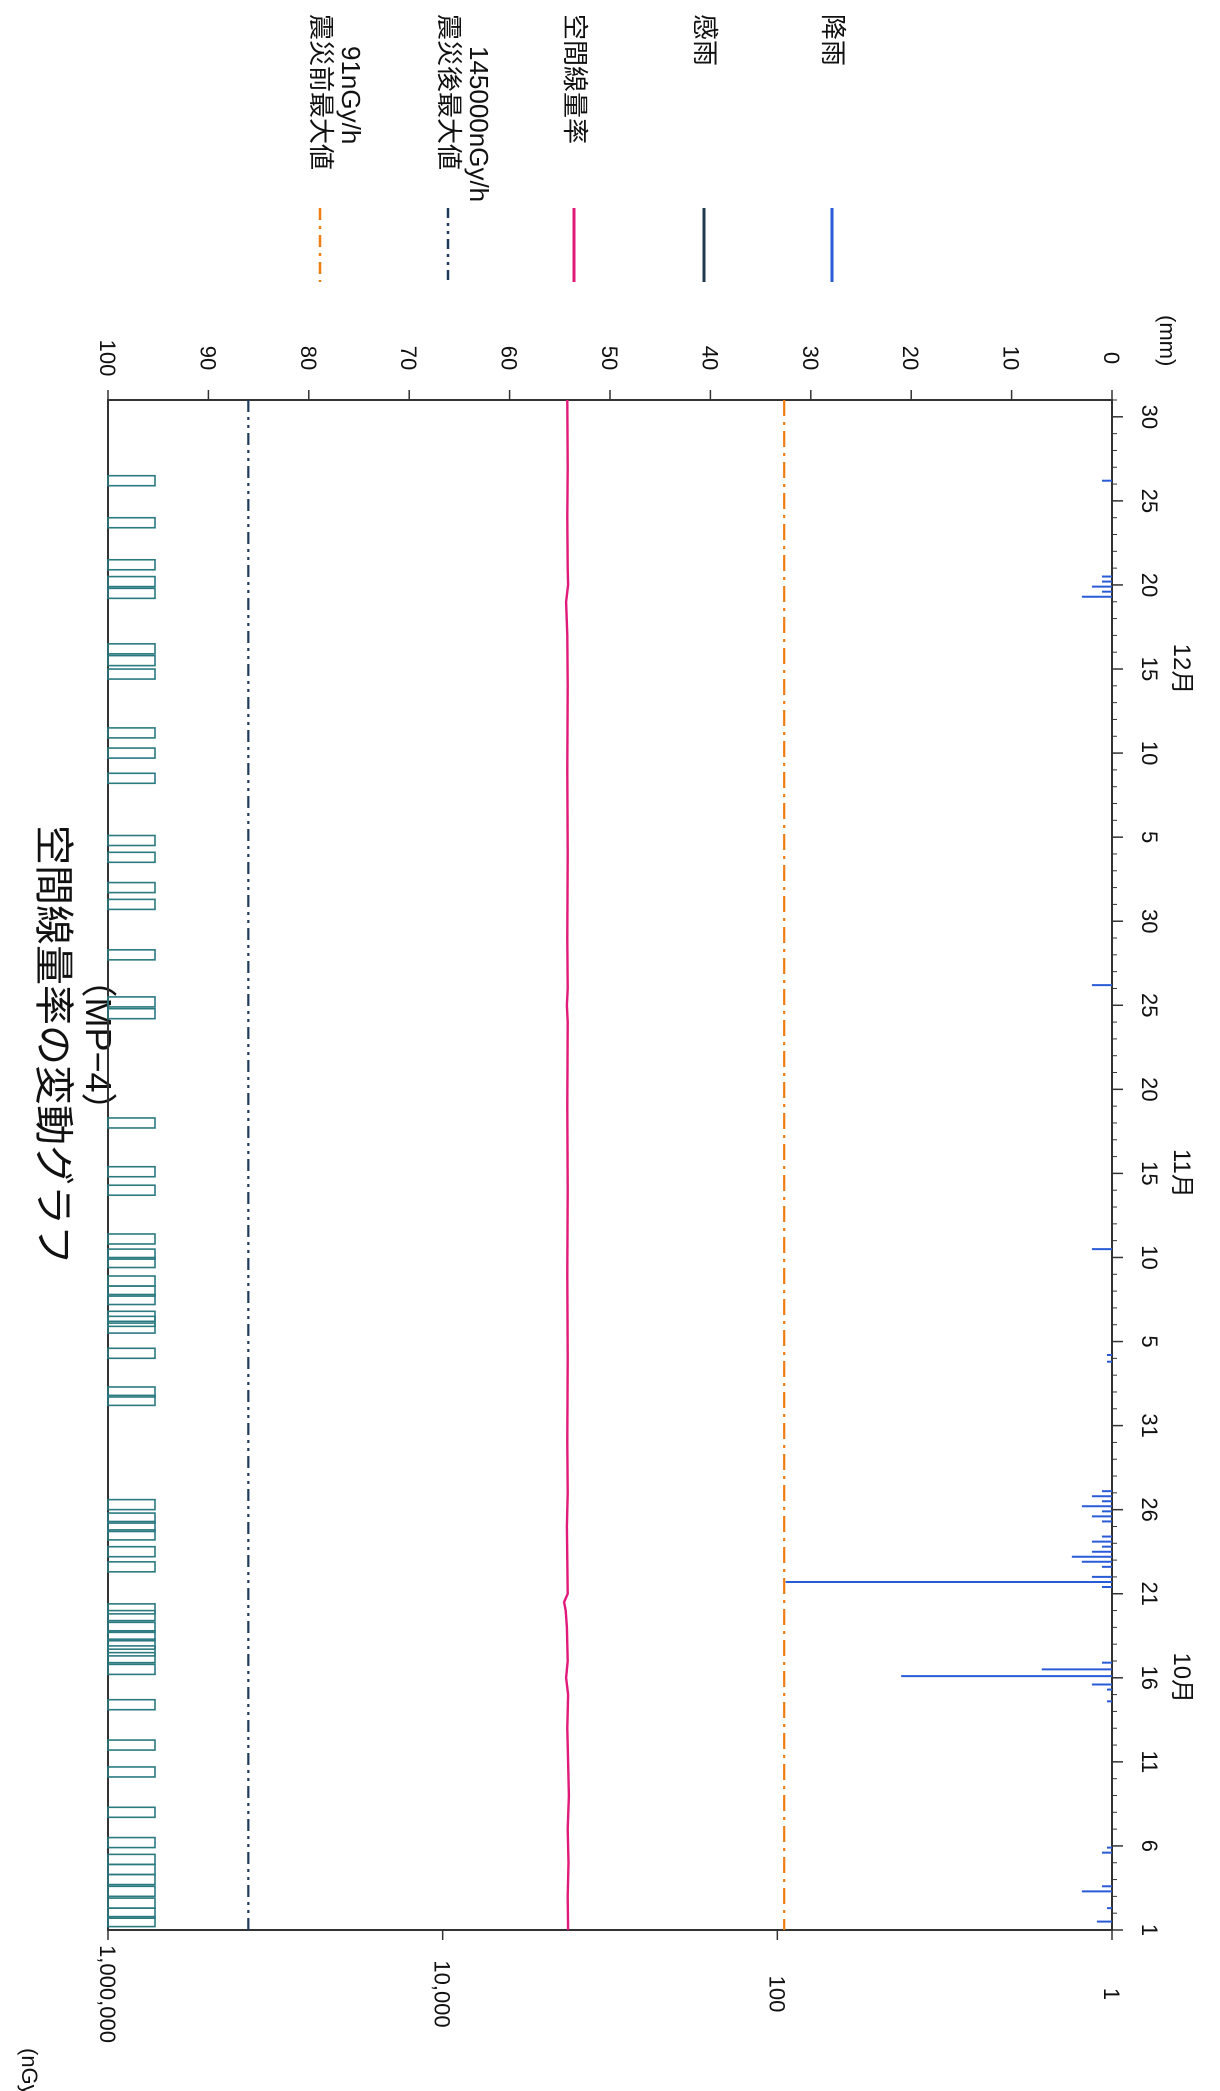 The width and height of the screenshot is (1220, 2091). Describe the element at coordinates (566, 1165) in the screenshot. I see `series-dose-rate-line` at that location.